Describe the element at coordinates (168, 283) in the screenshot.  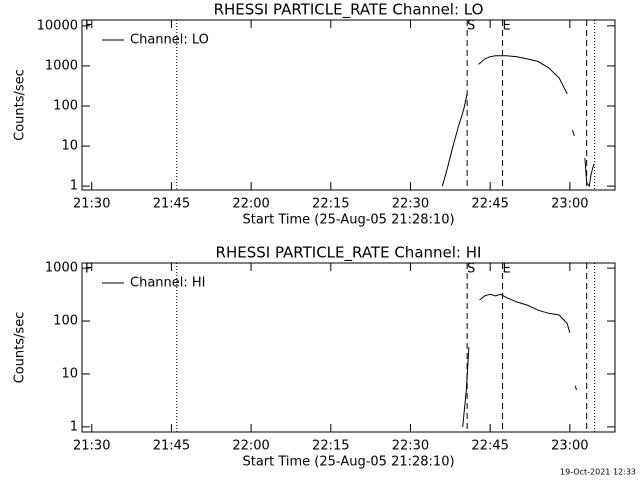
I see `legend-label: Channel: HI` at that location.